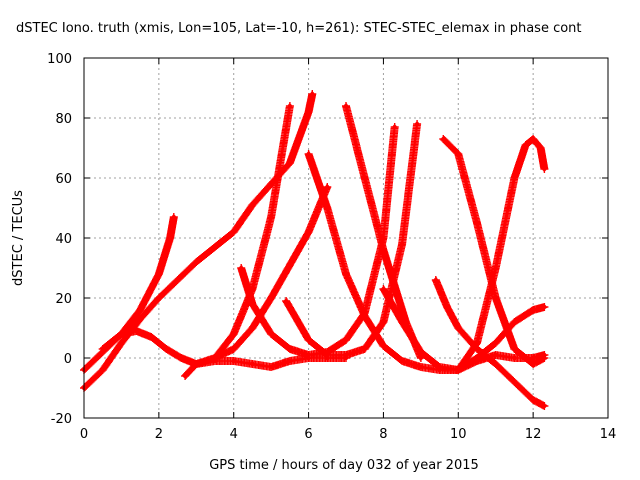 Image resolution: width=640 pixels, height=480 pixels. I want to click on x-tick-label: 0, so click(84, 434).